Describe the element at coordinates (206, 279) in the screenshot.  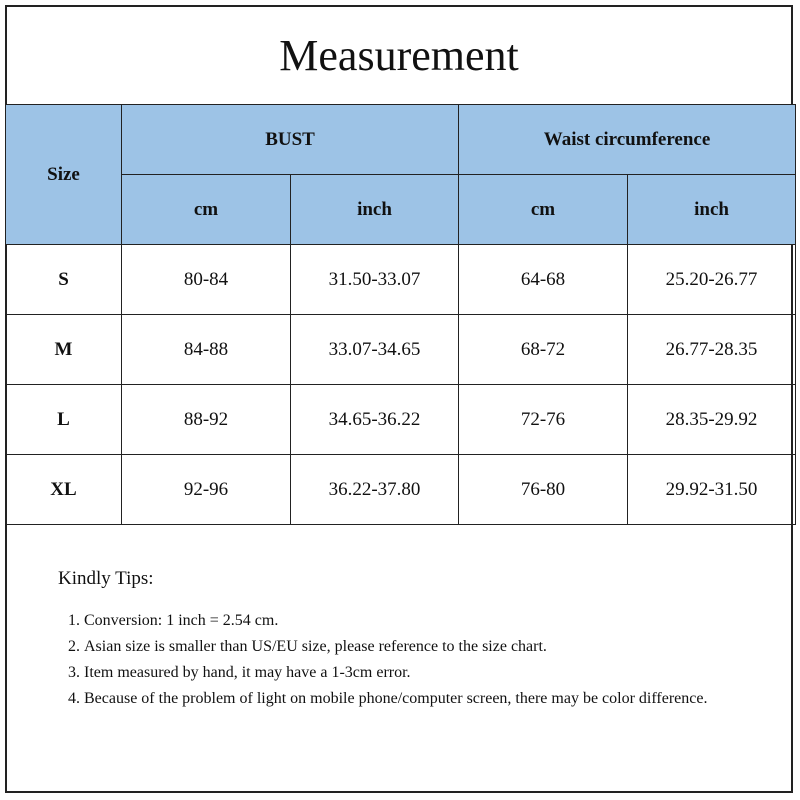
I see `bust-cm-cell: 80-84` at that location.